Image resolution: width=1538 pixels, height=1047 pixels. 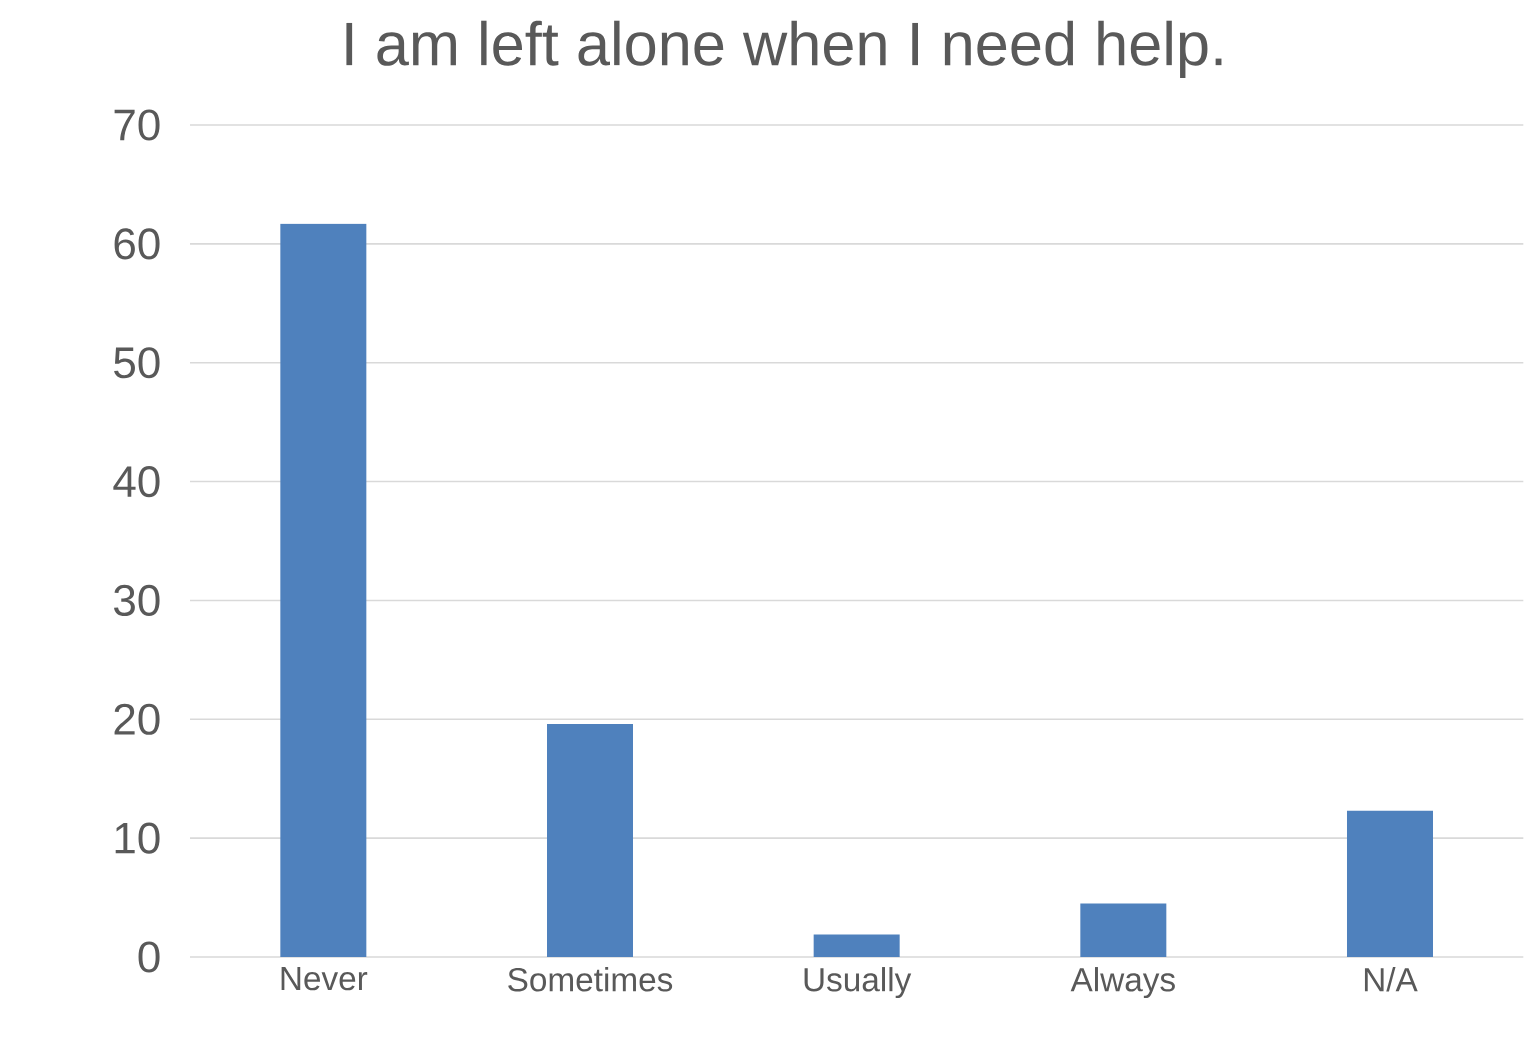 What do you see at coordinates (1391, 979) in the screenshot?
I see `x-tick-label: N/A` at bounding box center [1391, 979].